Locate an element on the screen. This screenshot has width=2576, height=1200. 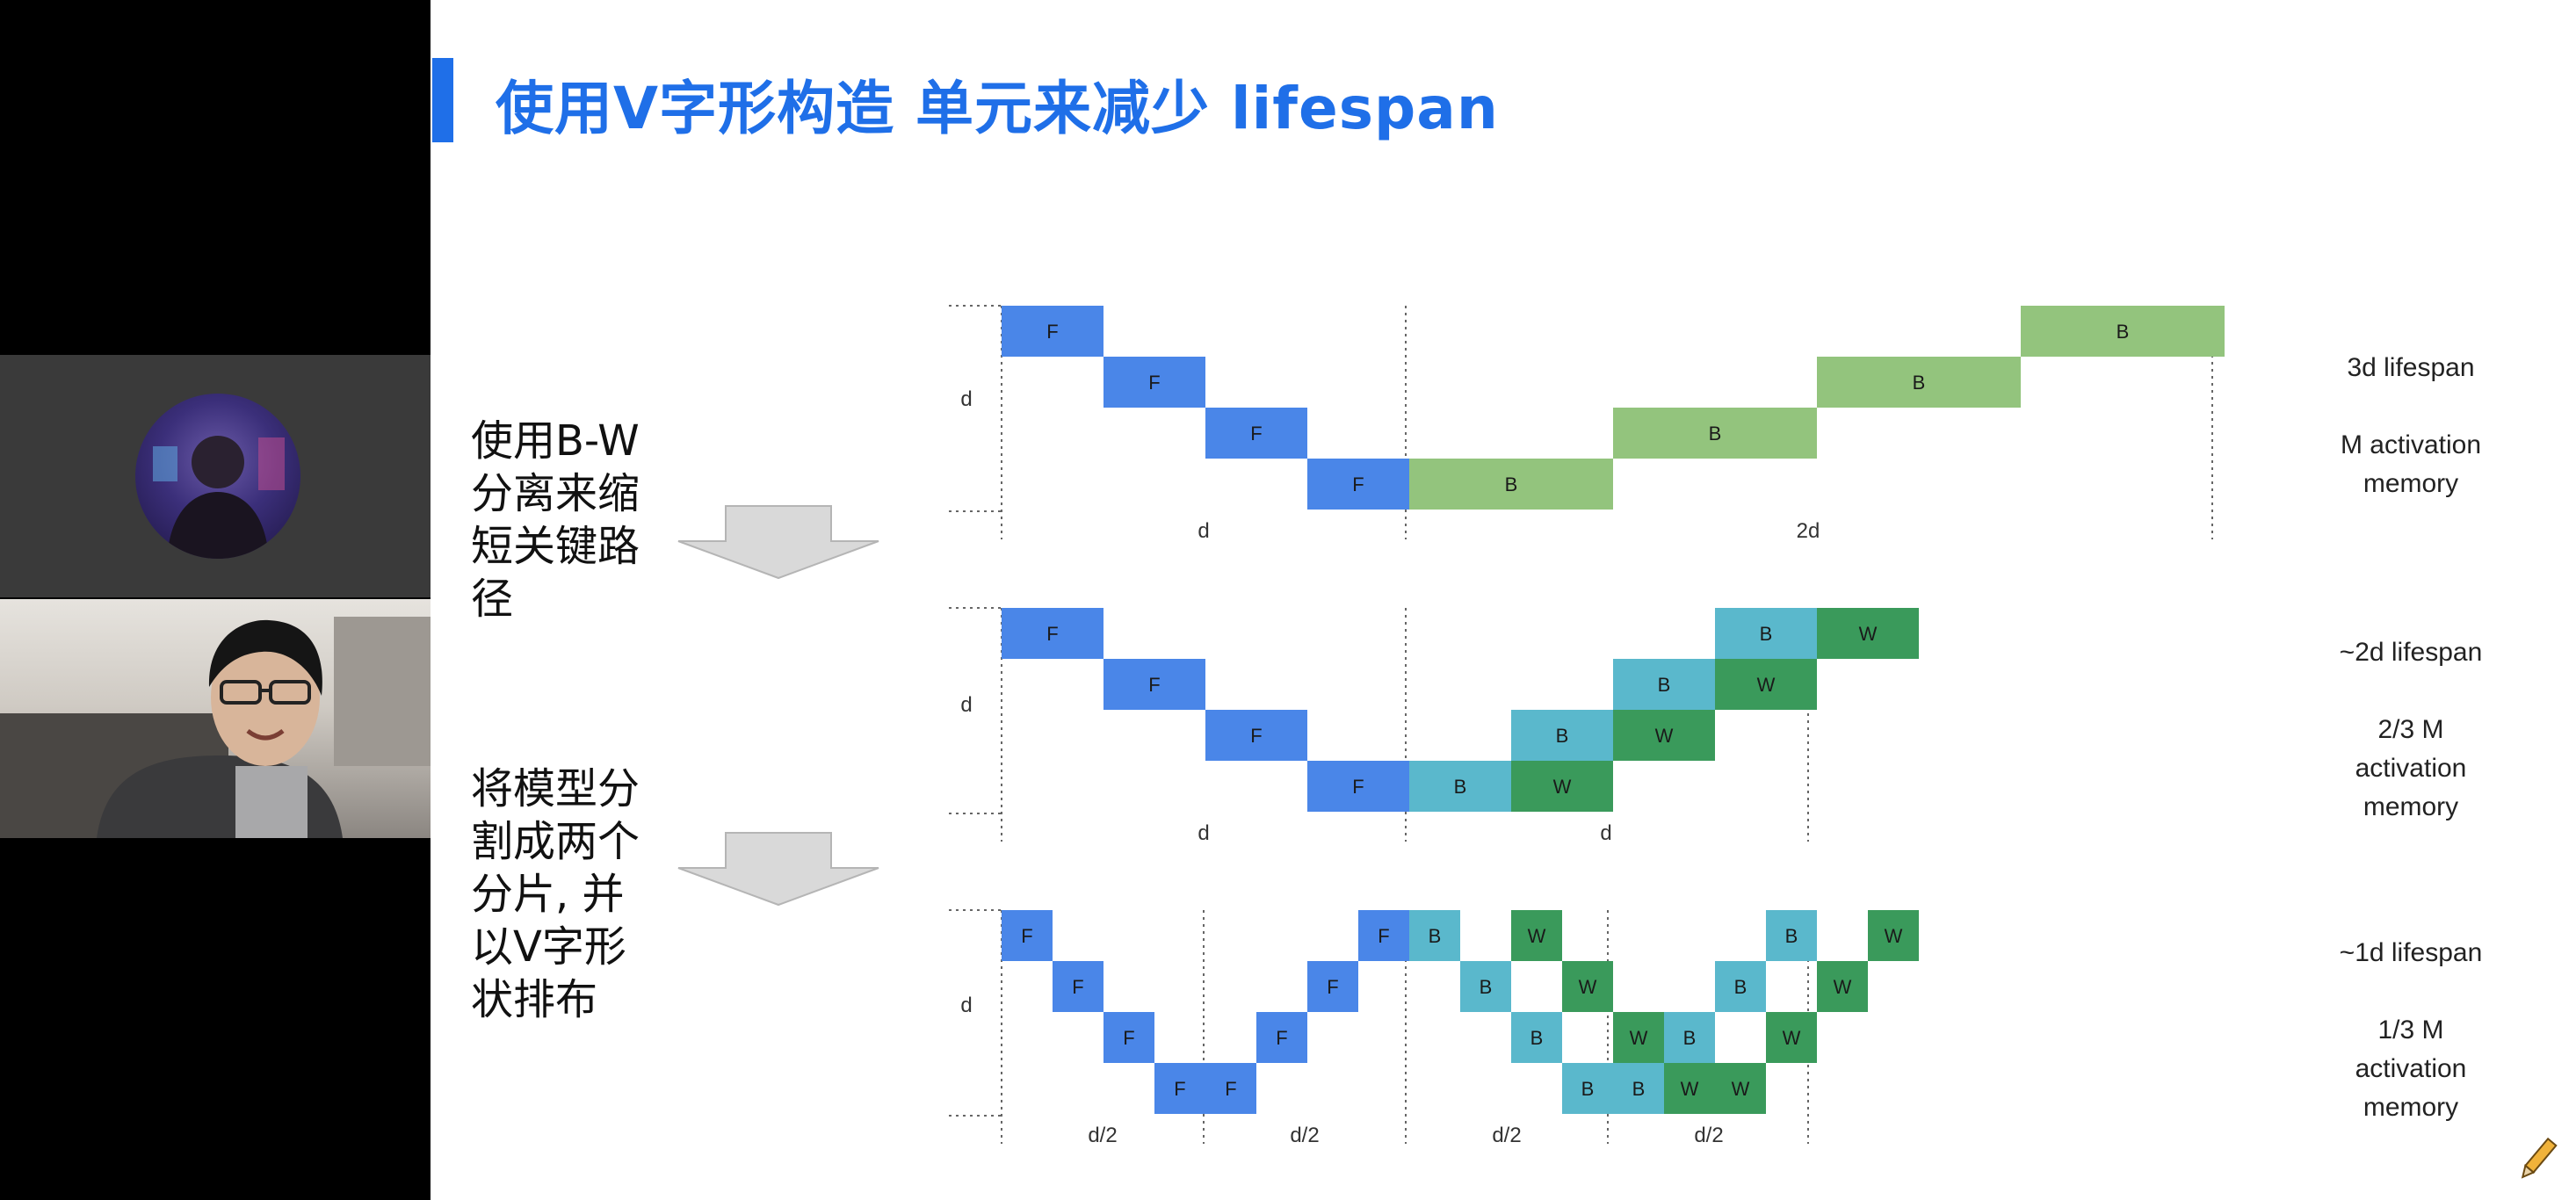
row-note: 3d lifespan is located at coordinates (2410, 368).